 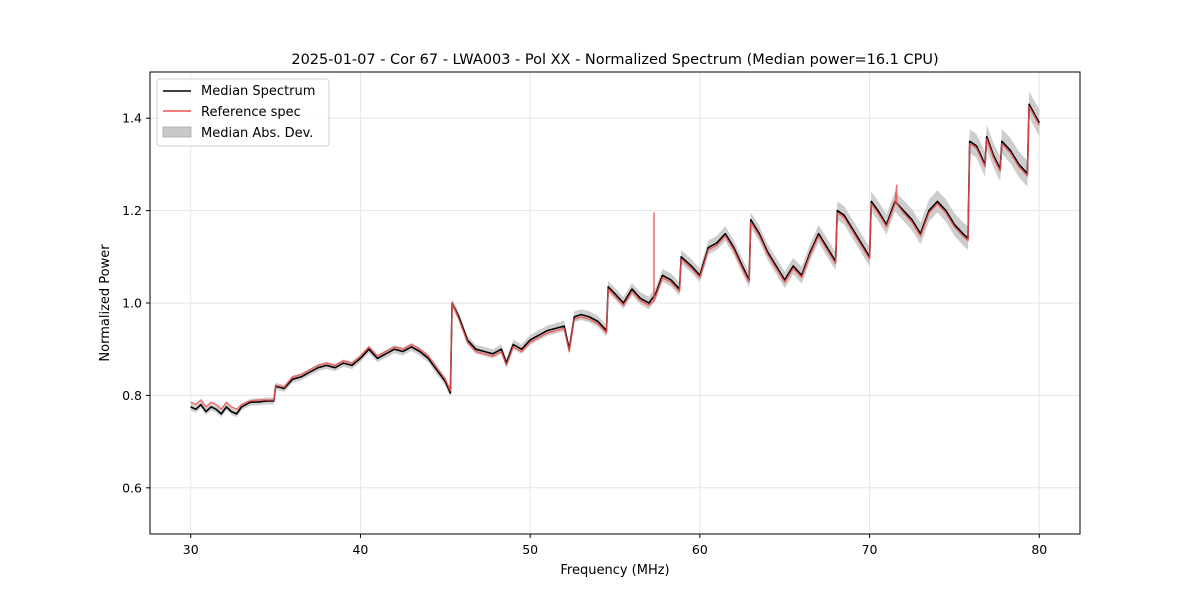 What do you see at coordinates (251, 112) in the screenshot?
I see `legend-label-reference: Reference spec` at bounding box center [251, 112].